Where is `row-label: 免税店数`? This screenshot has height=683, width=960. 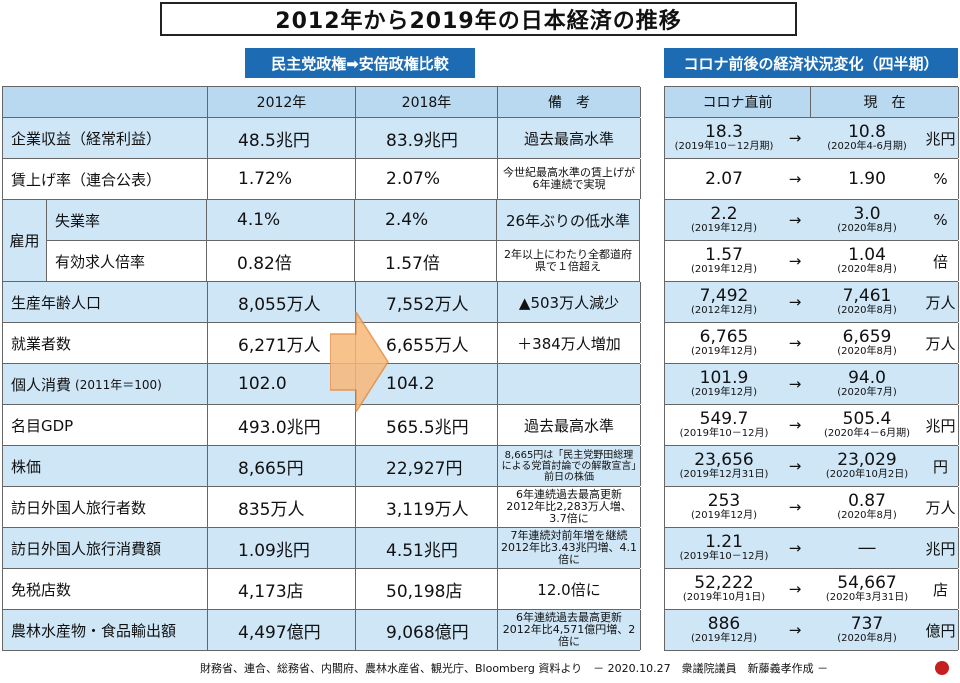 row-label: 免税店数 is located at coordinates (105, 589).